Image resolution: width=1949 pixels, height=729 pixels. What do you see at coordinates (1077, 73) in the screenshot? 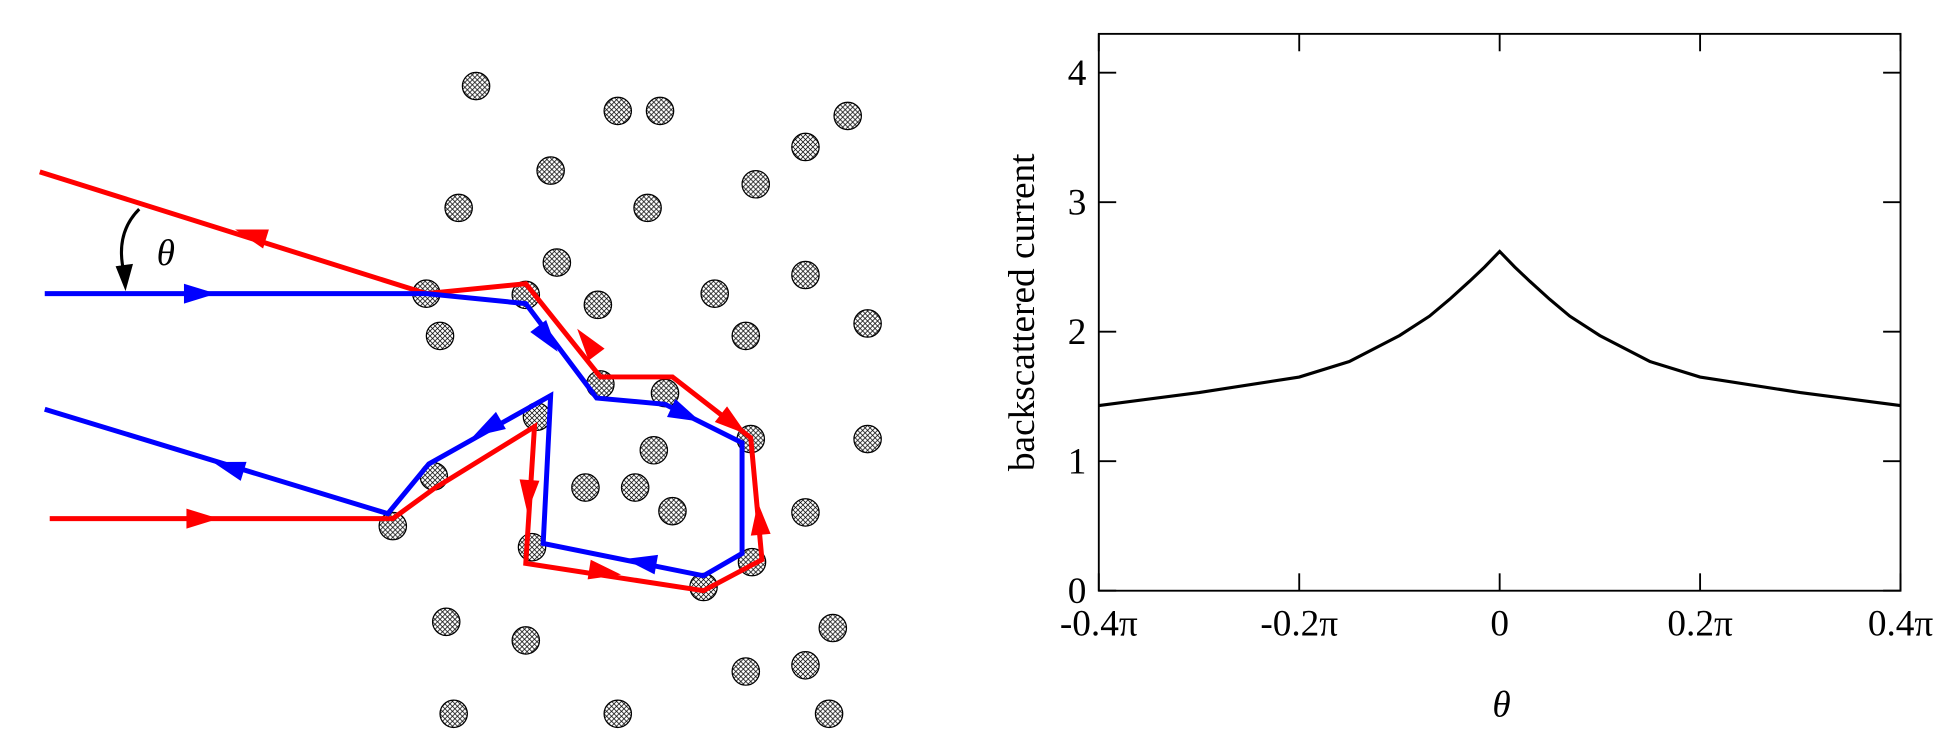
I see `y-tick-label: 4` at bounding box center [1077, 73].